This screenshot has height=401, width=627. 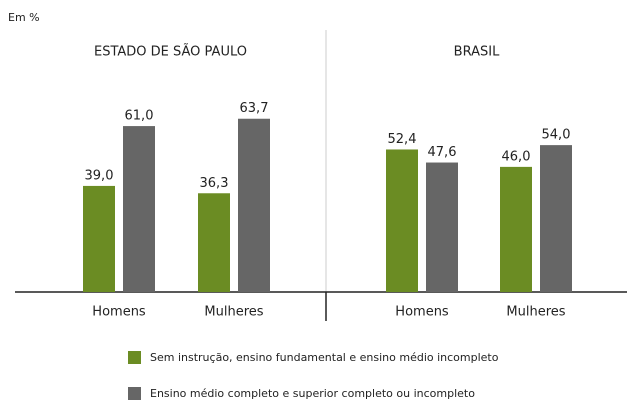 What do you see at coordinates (170, 52) in the screenshot?
I see `panel-title: ESTADO DE SÃO PAULO` at bounding box center [170, 52].